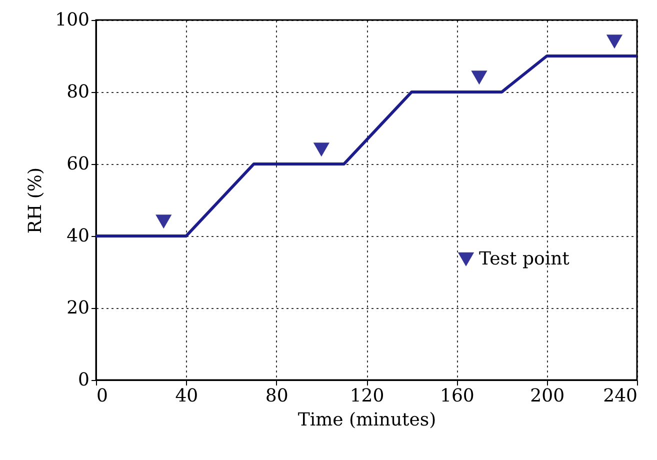 The height and width of the screenshot is (460, 657). What do you see at coordinates (457, 396) in the screenshot?
I see `x-tick-label: 160` at bounding box center [457, 396].